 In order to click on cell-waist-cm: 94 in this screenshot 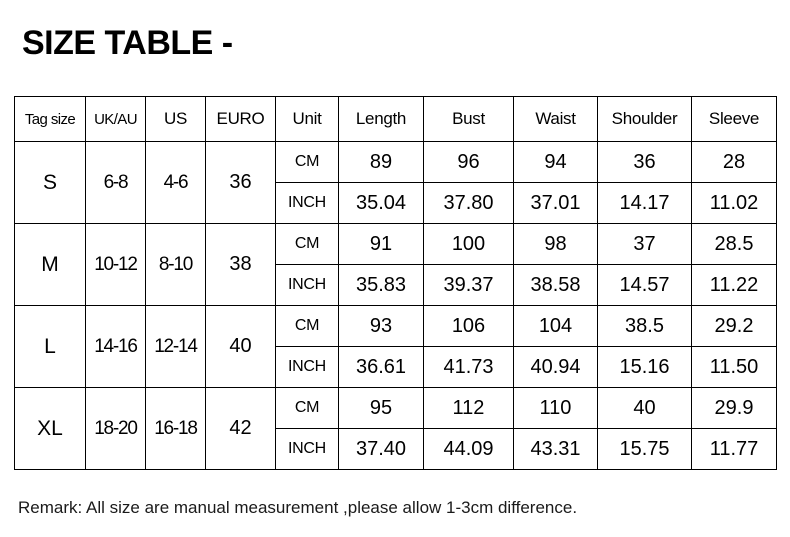, I will do `click(555, 162)`.